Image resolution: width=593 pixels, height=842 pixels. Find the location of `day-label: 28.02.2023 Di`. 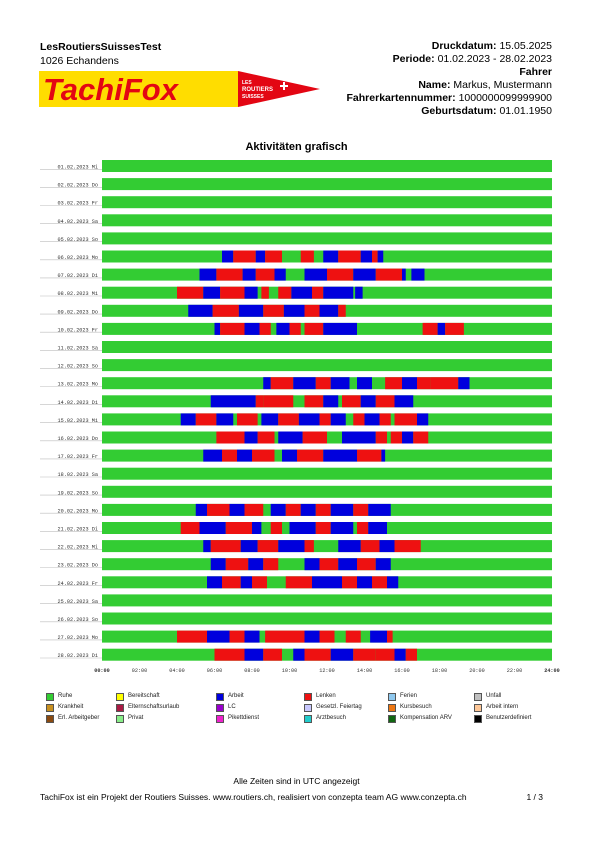

day-label: 28.02.2023 Di is located at coordinates (78, 656).